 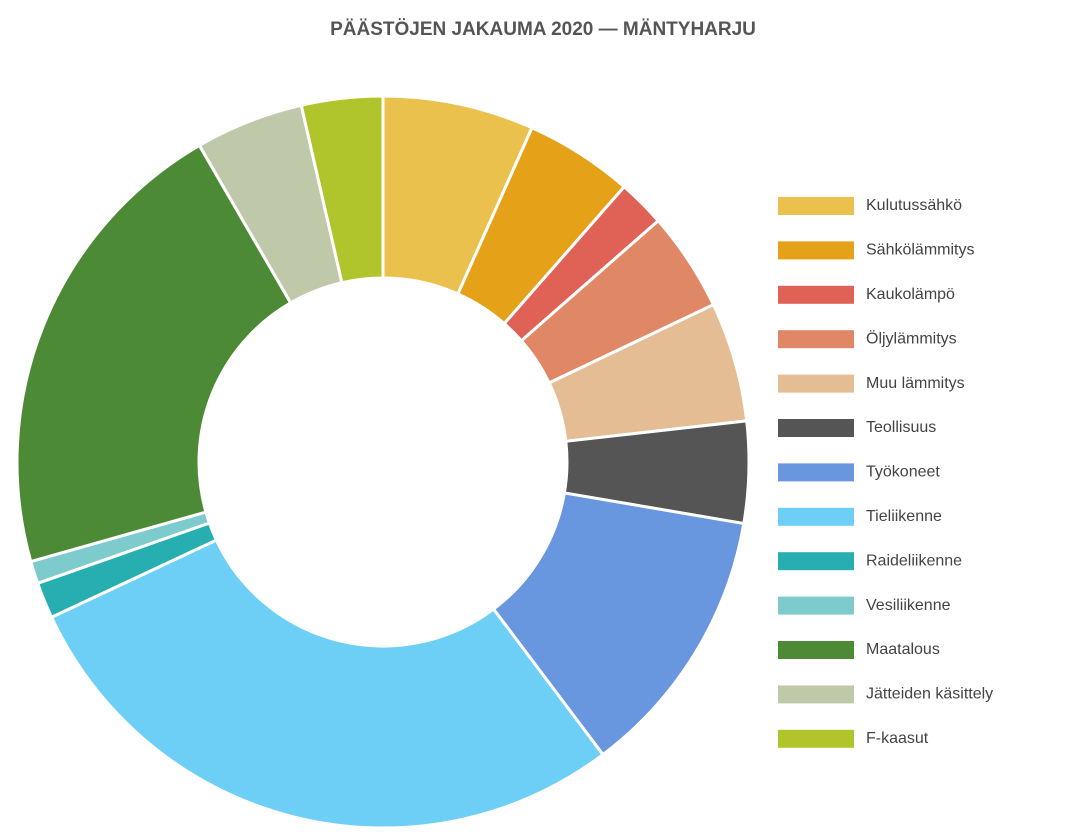 I want to click on legend-label: Muu lämmitys, so click(x=915, y=383).